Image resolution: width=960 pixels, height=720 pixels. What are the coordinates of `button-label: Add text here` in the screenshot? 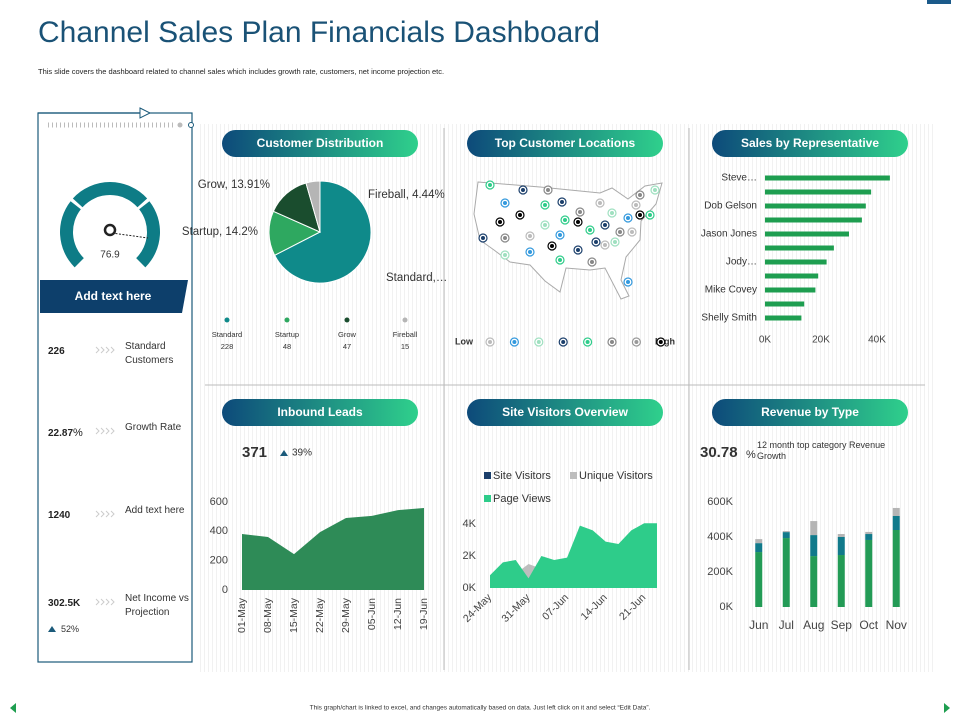 It's located at (113, 296).